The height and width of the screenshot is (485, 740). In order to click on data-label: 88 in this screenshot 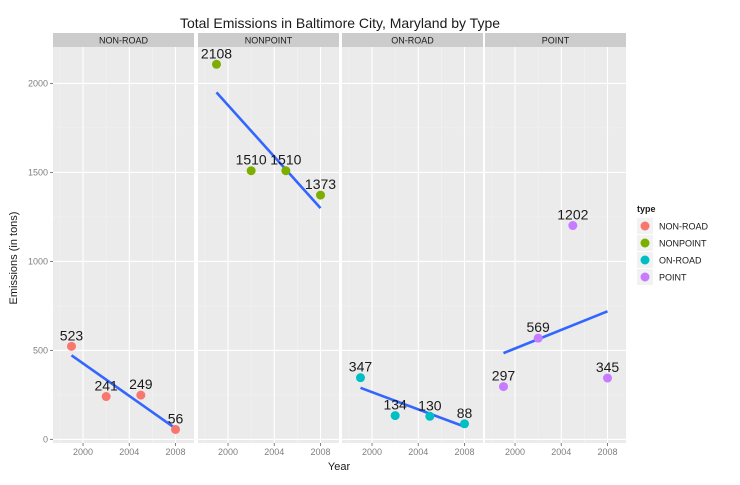, I will do `click(465, 413)`.